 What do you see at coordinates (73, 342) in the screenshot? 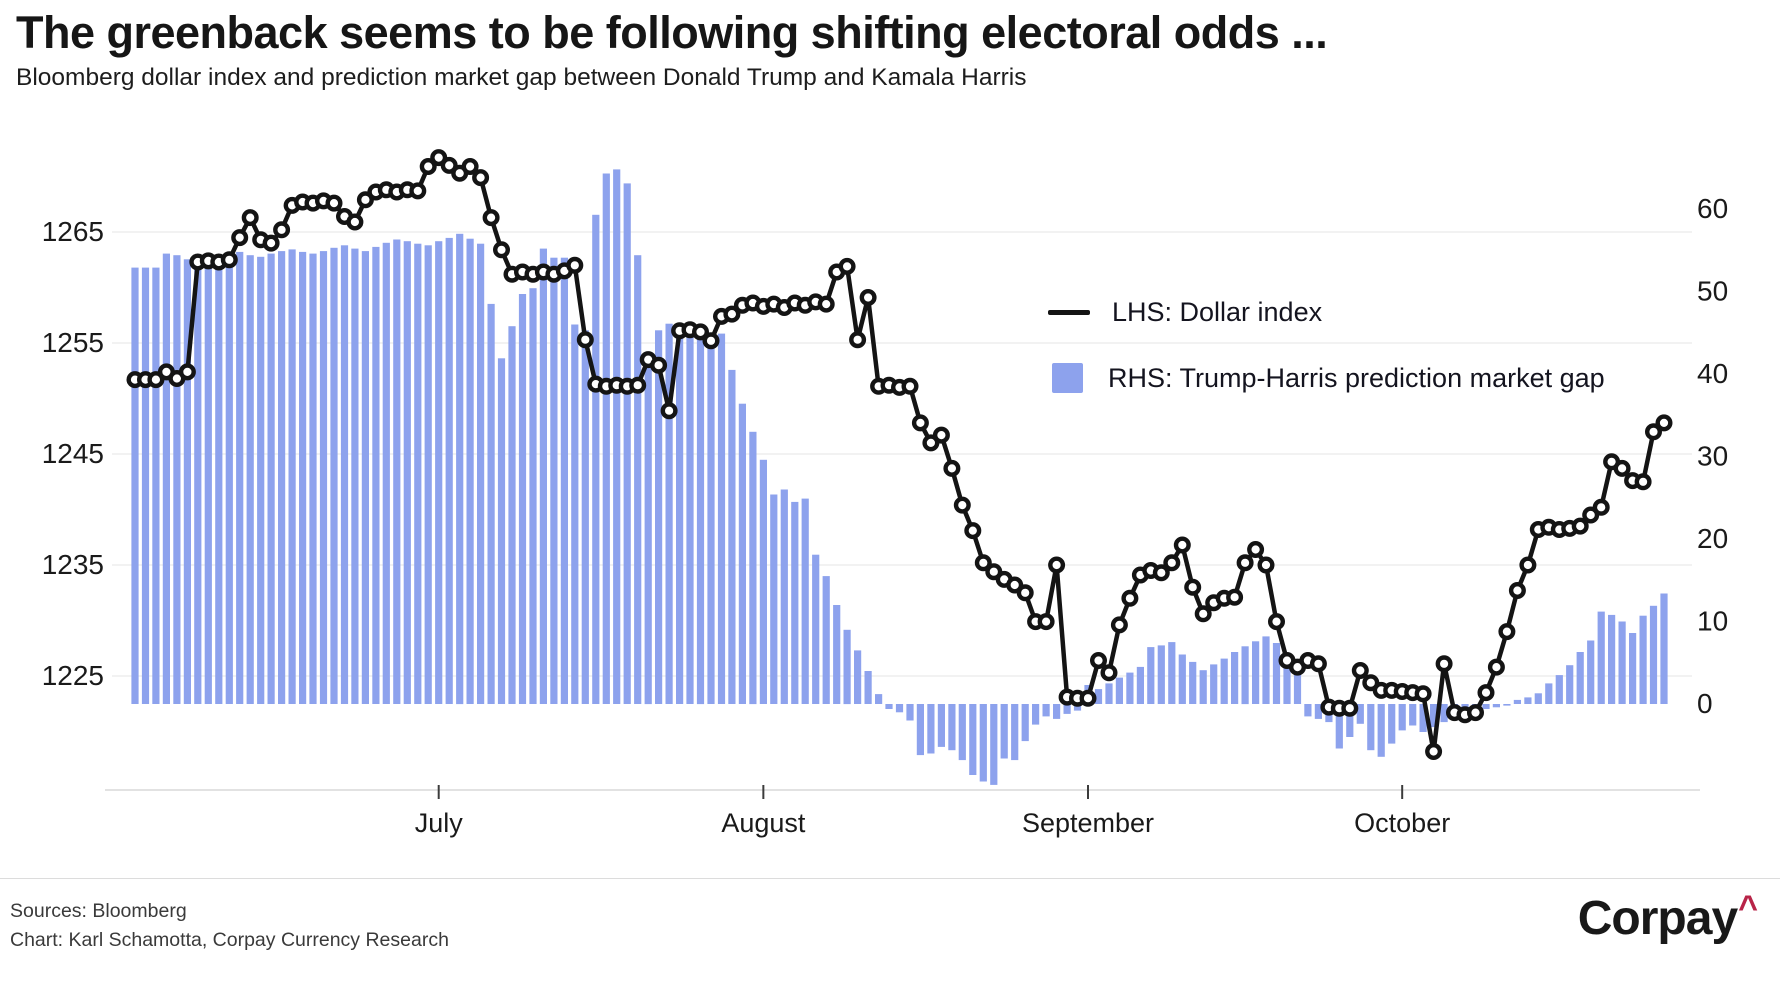
I see `left-axis-label: 1255` at bounding box center [73, 342].